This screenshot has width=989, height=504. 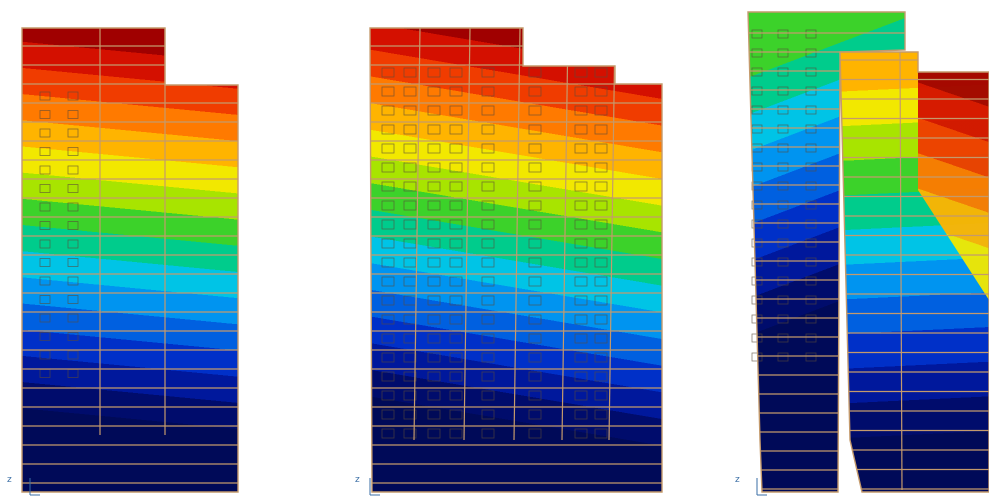 What do you see at coordinates (367, 485) in the screenshot?
I see `axis-triad-2: z` at bounding box center [367, 485].